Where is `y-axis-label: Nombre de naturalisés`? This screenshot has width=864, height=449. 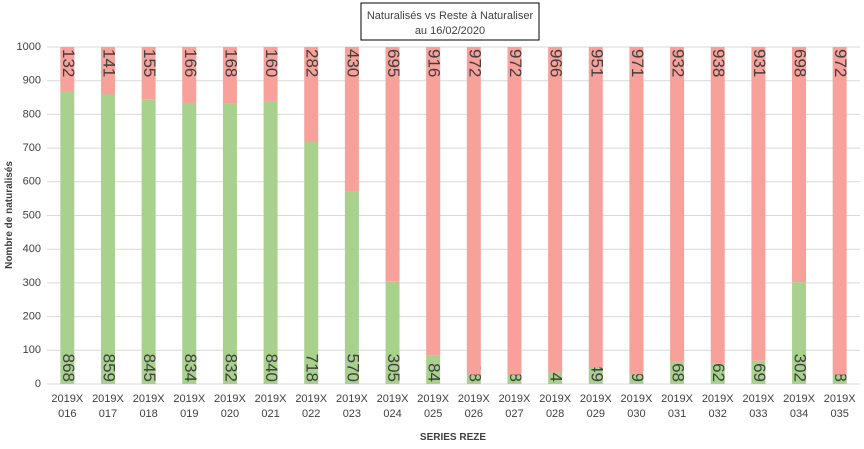 y-axis-label: Nombre de naturalisés is located at coordinates (9, 215).